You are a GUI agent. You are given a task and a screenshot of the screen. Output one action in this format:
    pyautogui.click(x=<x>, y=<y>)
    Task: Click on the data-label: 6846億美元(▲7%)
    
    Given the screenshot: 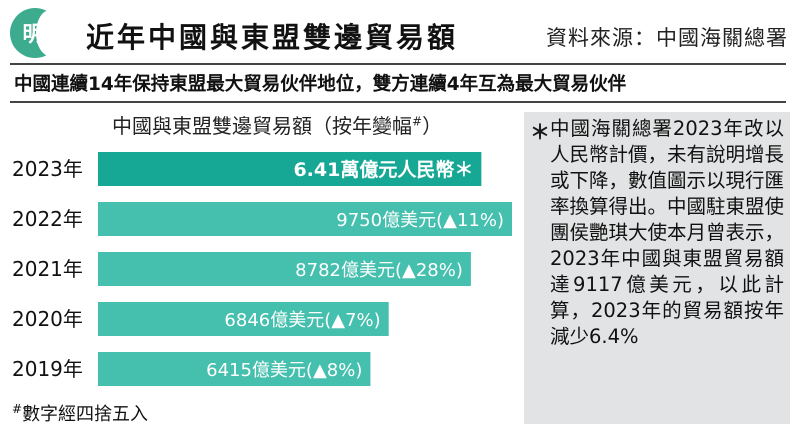 What is the action you would take?
    pyautogui.click(x=302, y=320)
    